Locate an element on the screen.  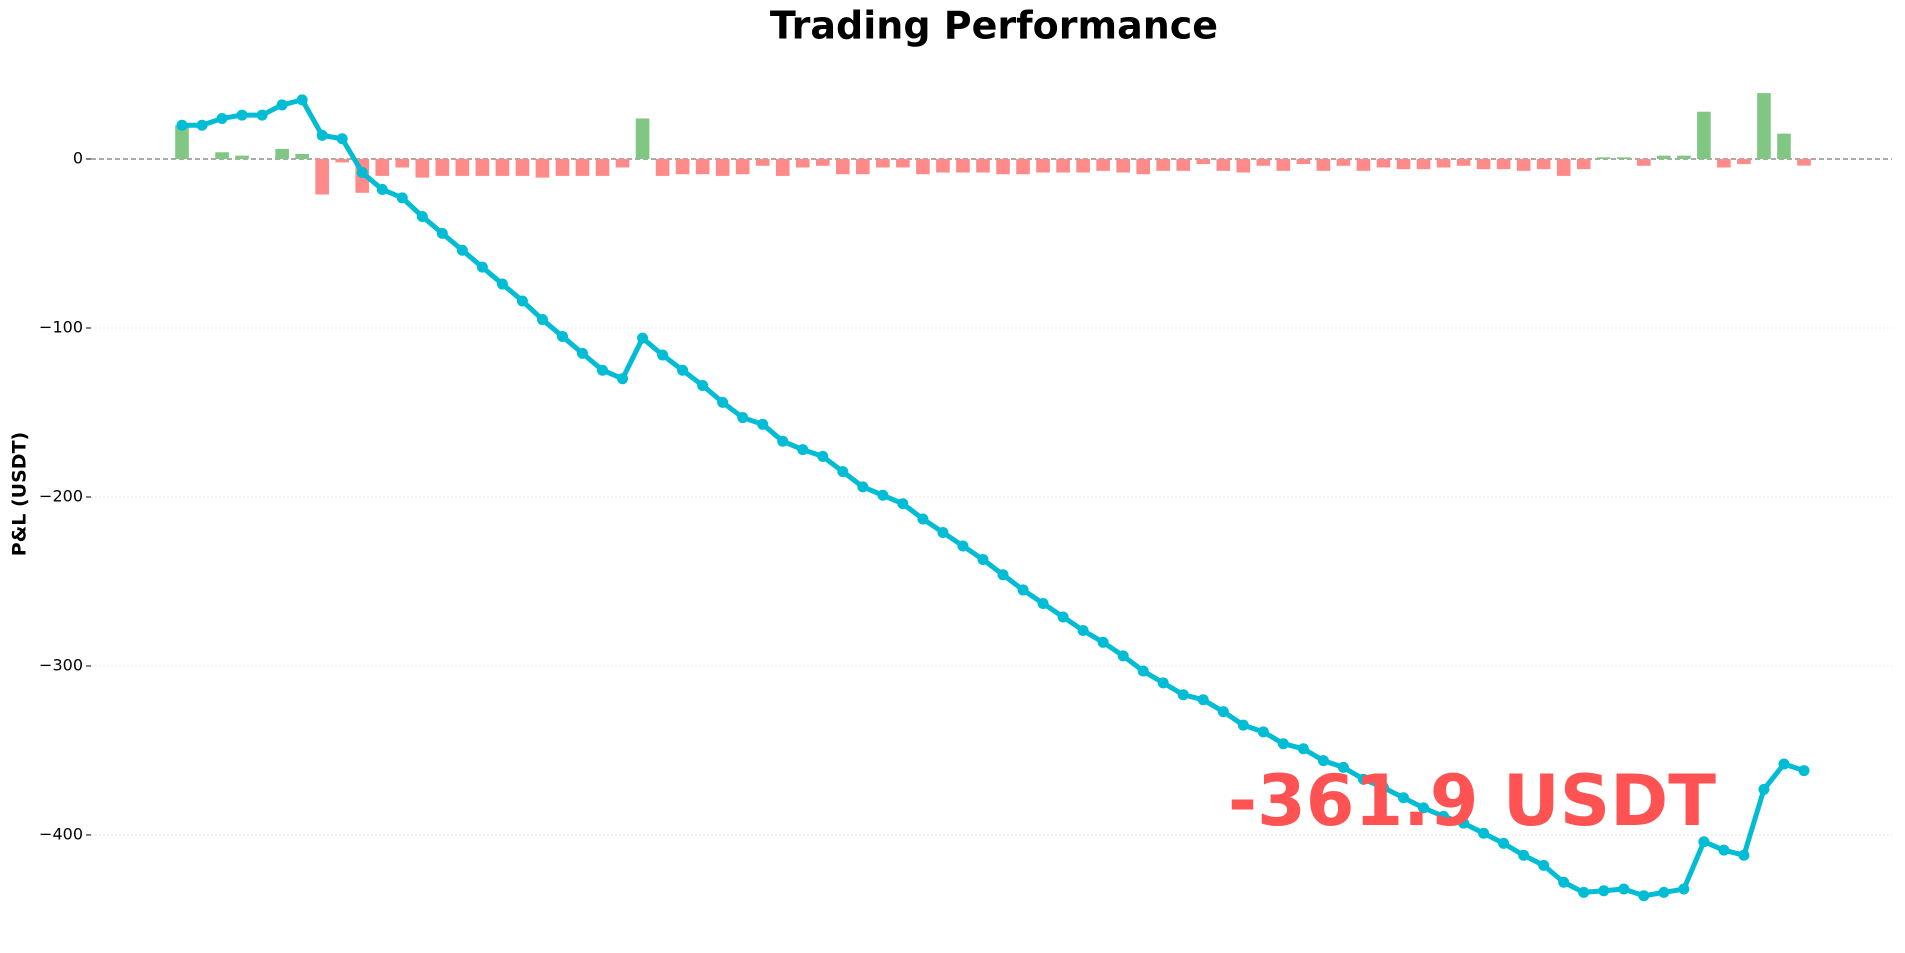
y-tick-label: −200 is located at coordinates (61, 495).